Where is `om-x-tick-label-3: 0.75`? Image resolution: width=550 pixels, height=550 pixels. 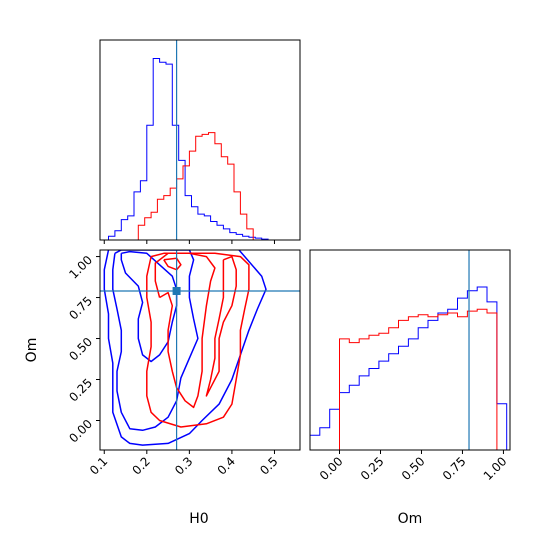
om-x-tick-label-3: 0.75 is located at coordinates (454, 468).